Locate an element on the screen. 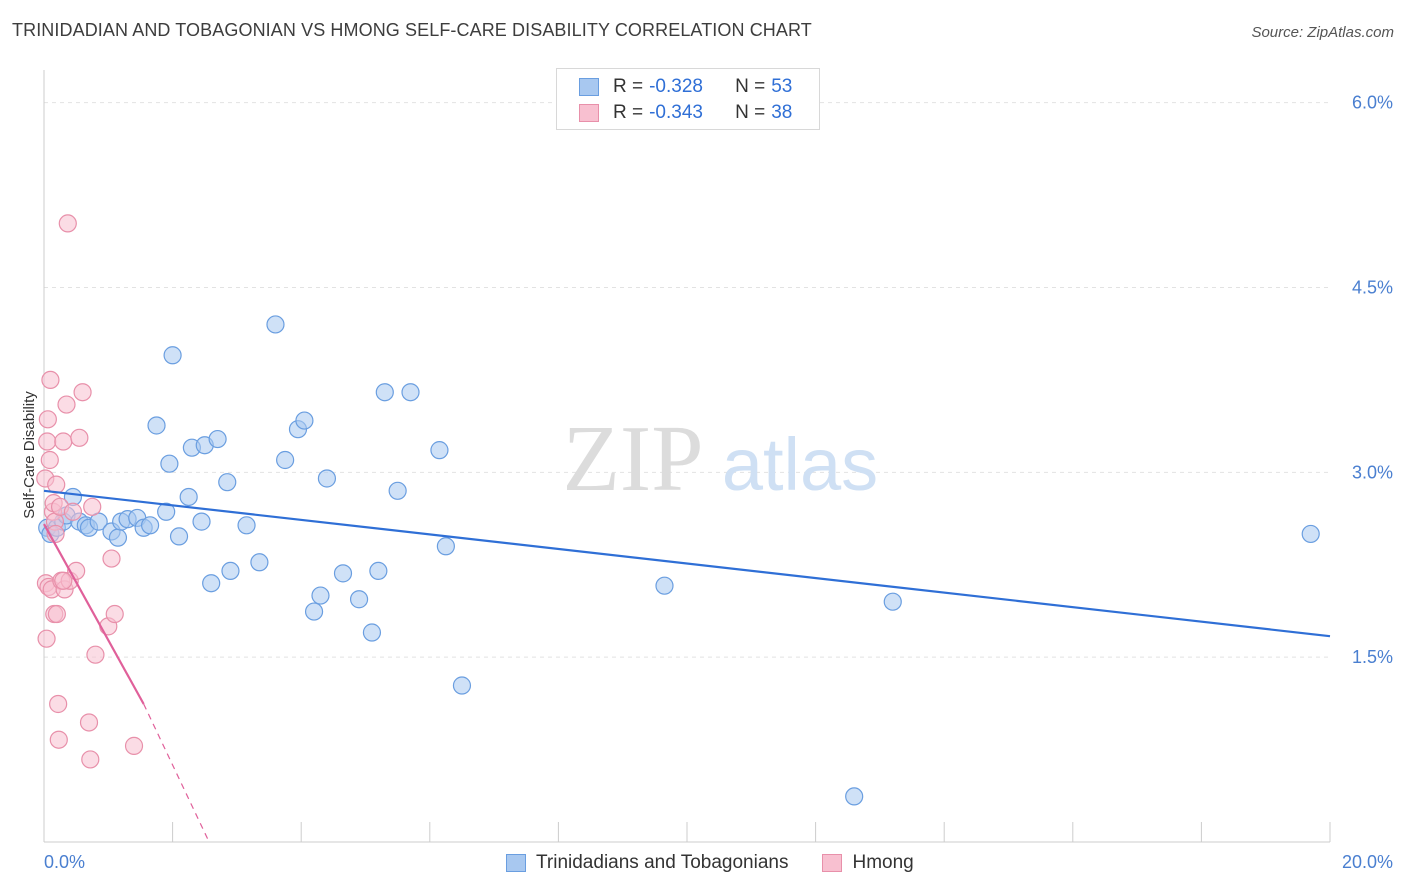 The image size is (1406, 892). legend-swatch-pink is located at coordinates (589, 113).